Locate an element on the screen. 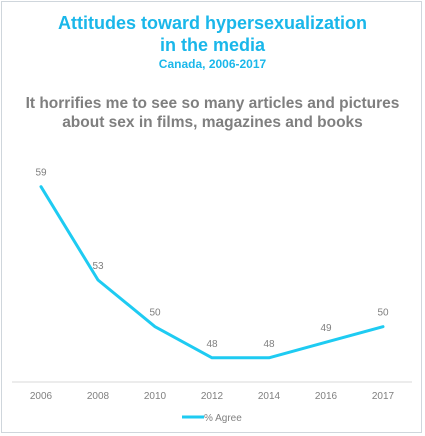 The height and width of the screenshot is (436, 425). chart-title-line-1: Attitudes toward hypersexualization is located at coordinates (212, 23).